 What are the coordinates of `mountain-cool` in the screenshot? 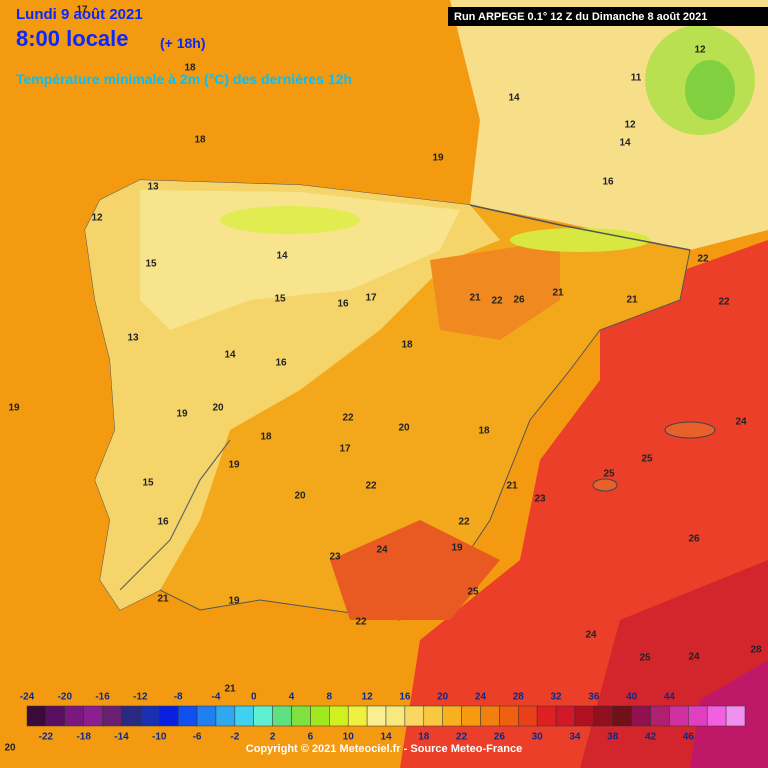 It's located at (580, 240).